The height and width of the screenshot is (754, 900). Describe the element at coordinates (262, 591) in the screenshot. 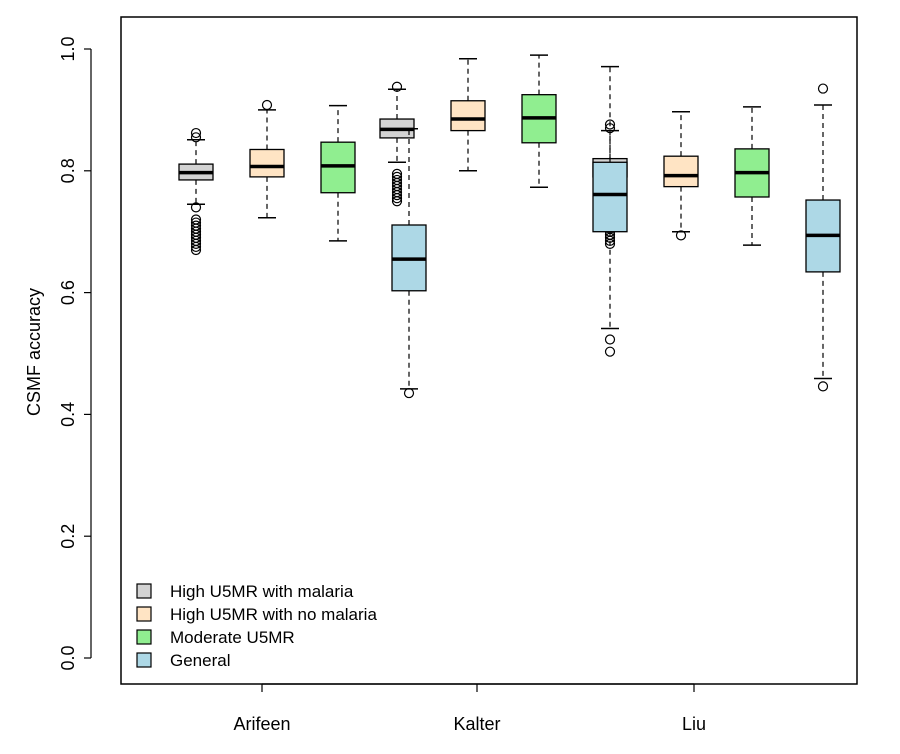

I see `legend-label: High U5MR with malaria` at that location.